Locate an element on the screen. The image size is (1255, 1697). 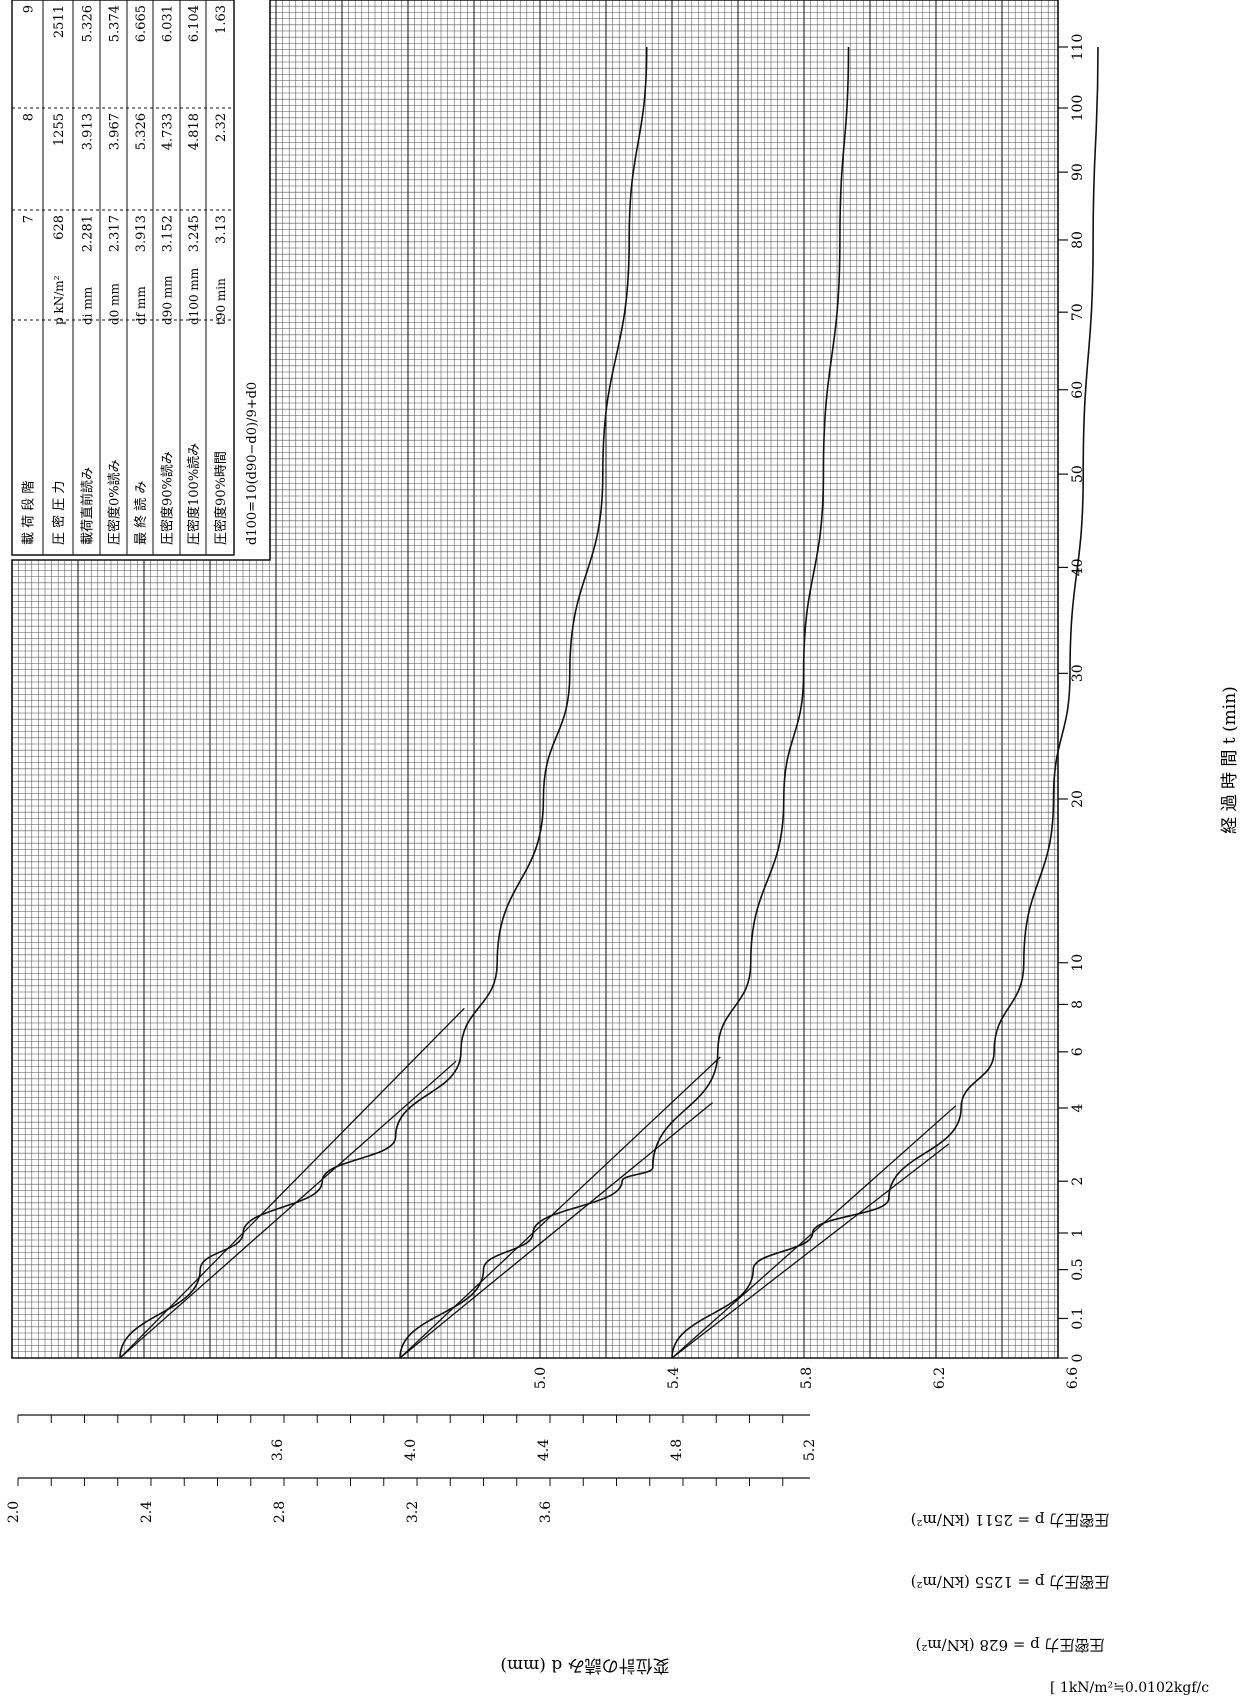
time-tick-label: 1 is located at coordinates (1078, 1233).